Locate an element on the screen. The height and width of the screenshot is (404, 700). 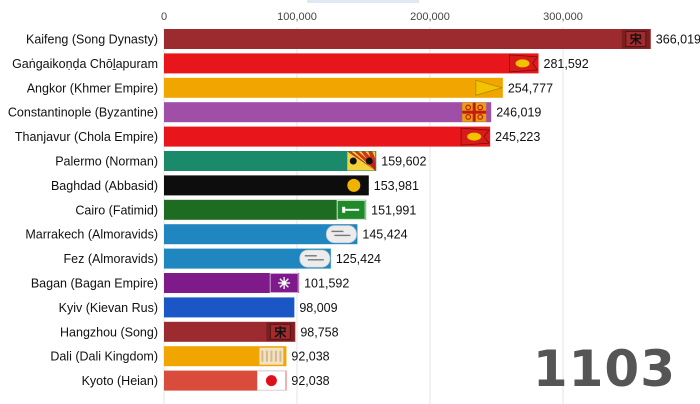
bar-row: Marrakech (Almoravids) 145,424 is located at coordinates (216, 234).